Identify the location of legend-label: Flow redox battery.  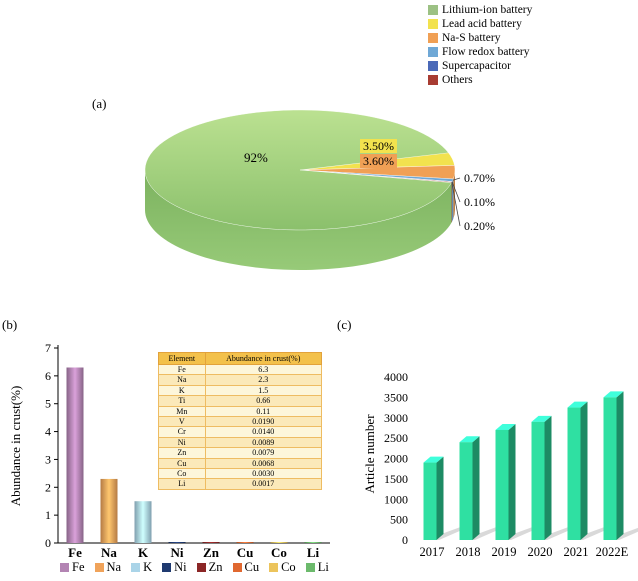
(486, 51).